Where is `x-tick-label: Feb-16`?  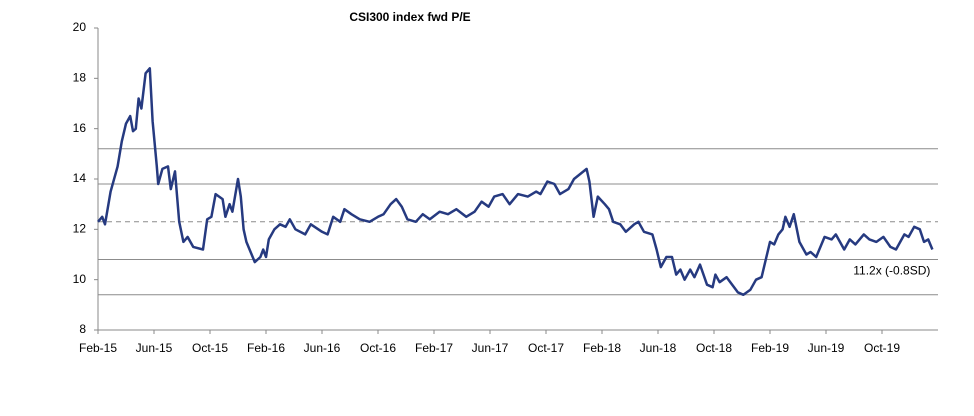 x-tick-label: Feb-16 is located at coordinates (266, 348).